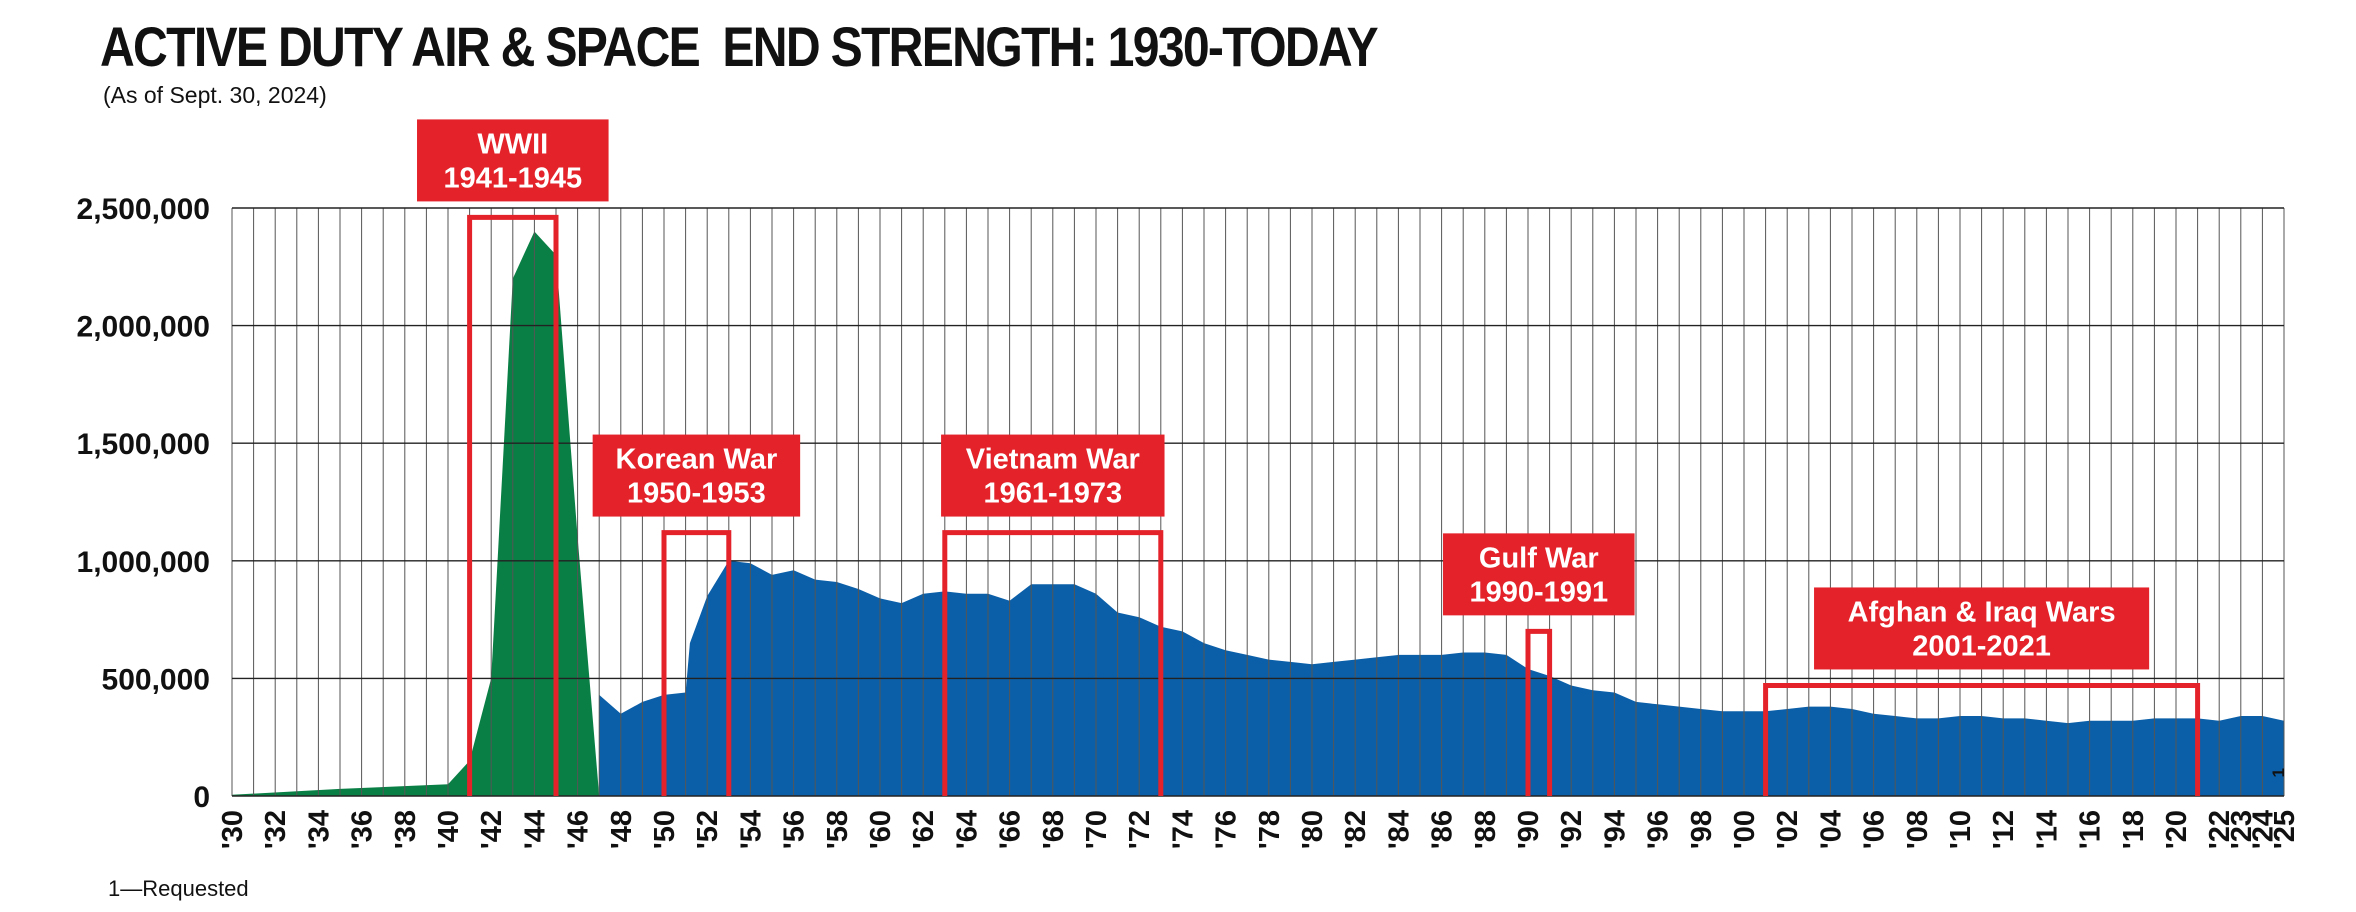 This screenshot has height=912, width=2356. Describe the element at coordinates (1052, 494) in the screenshot. I see `event-years: 1961-1973` at that location.